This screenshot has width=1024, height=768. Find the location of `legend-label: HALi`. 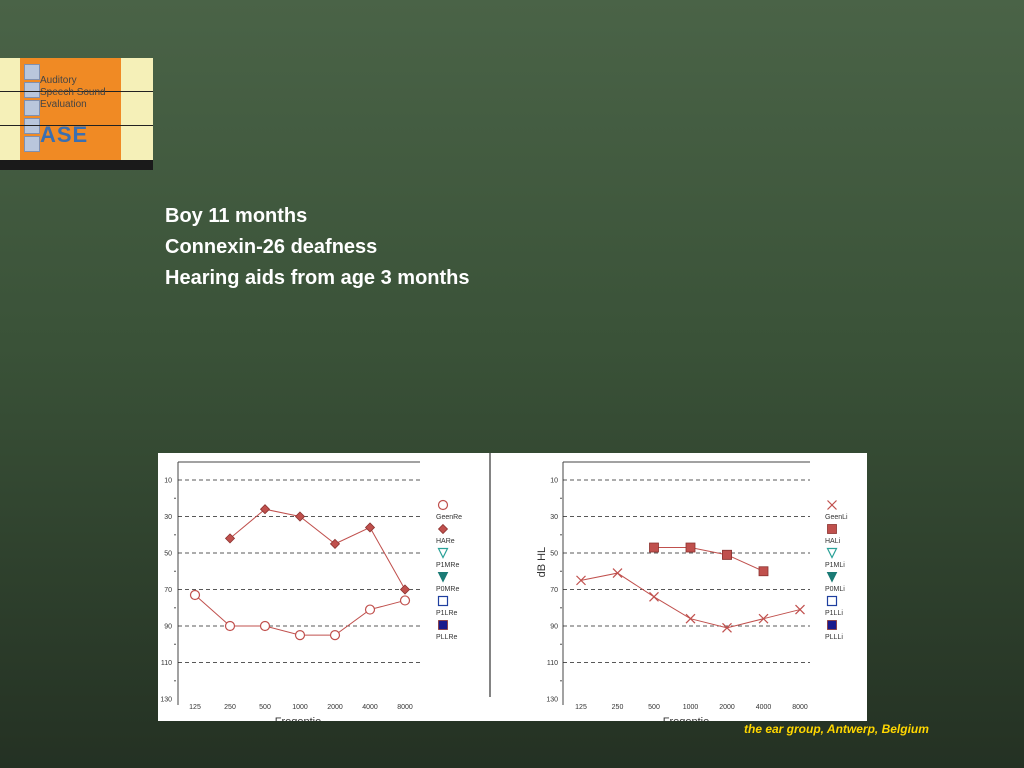

legend-label: HALi is located at coordinates (833, 541).